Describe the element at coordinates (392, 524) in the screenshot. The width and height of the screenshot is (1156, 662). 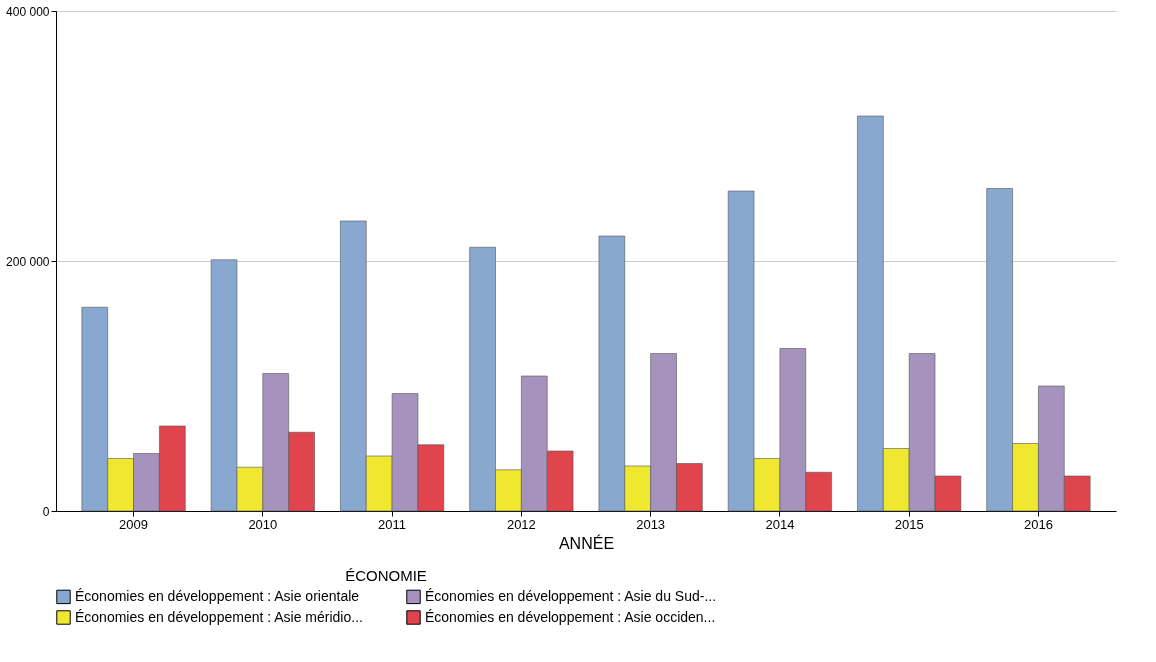
I see `x-tick-label: 2011` at that location.